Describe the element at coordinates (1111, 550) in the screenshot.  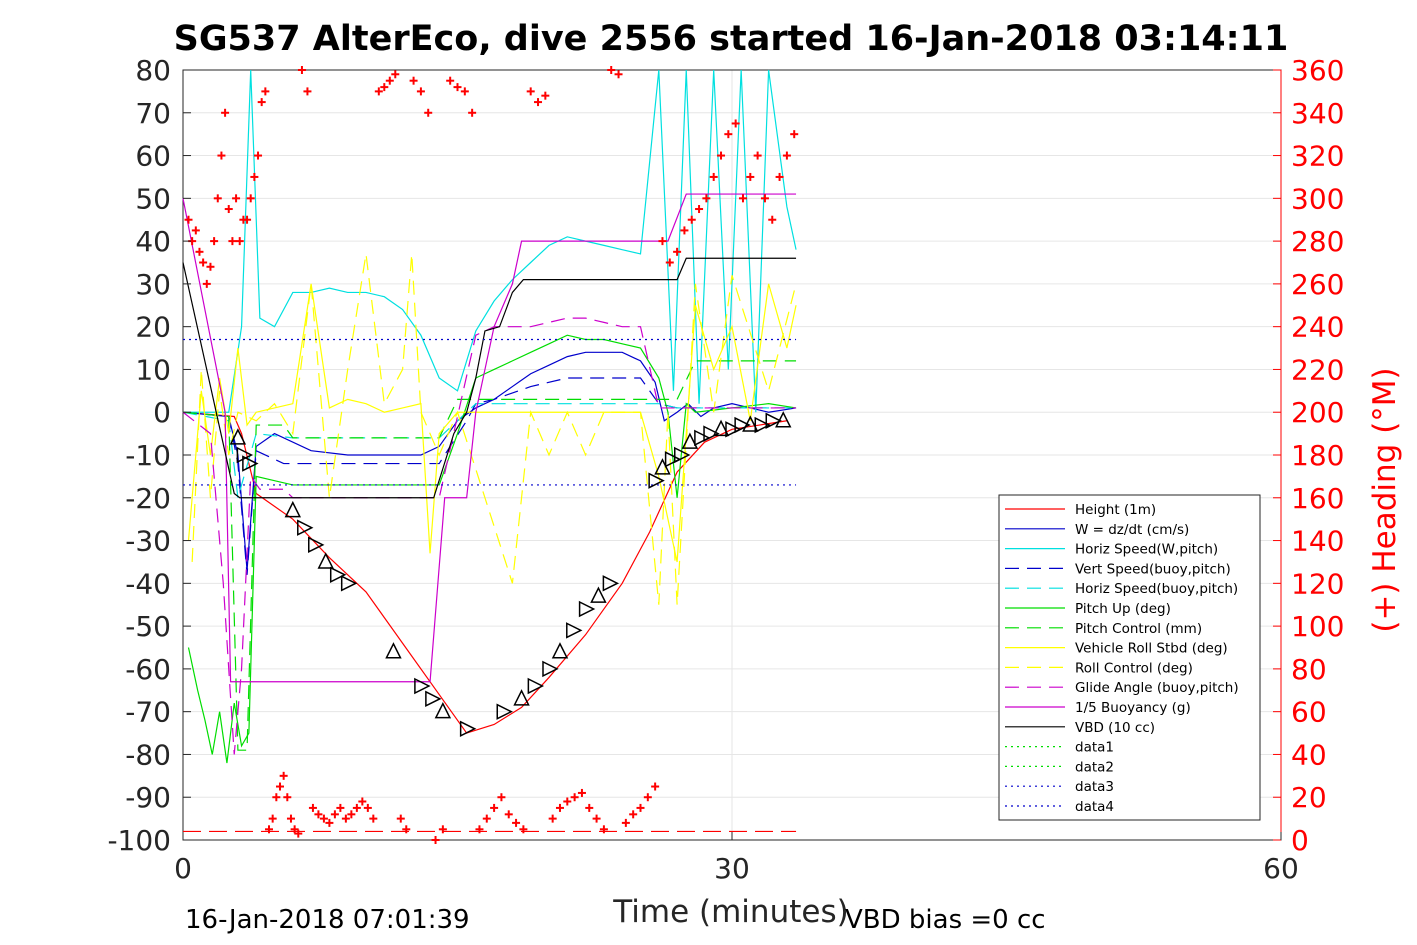
I see `legend-entry: Horiz Speed(W,pitch)` at that location.